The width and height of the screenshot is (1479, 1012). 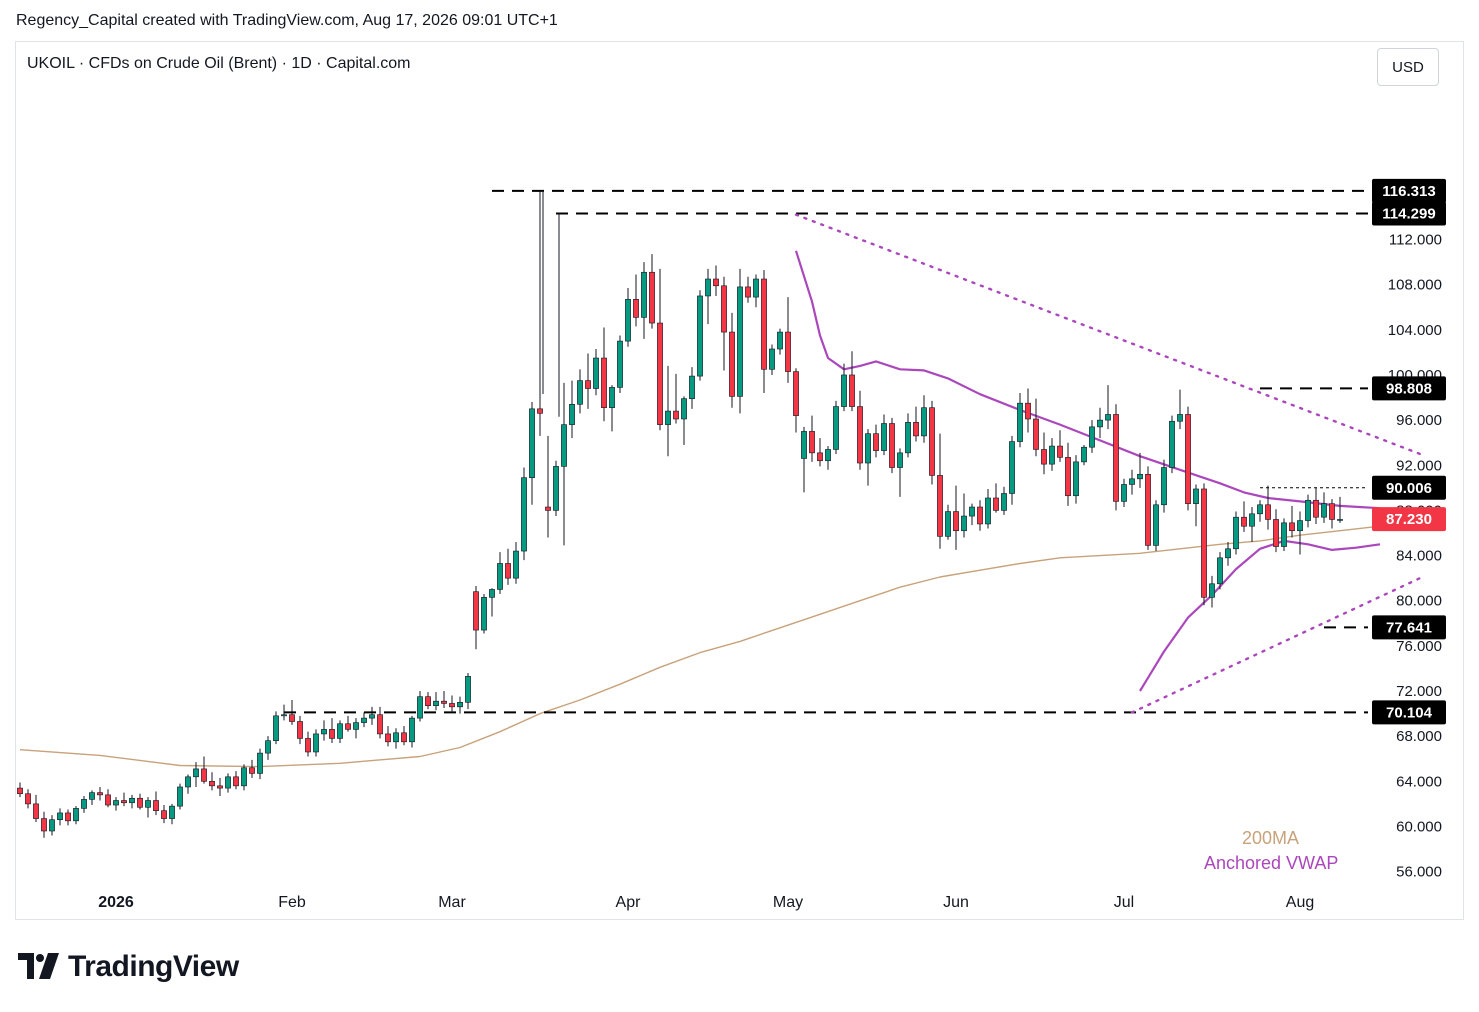 I want to click on price-level-label: 114.299, so click(x=1409, y=213).